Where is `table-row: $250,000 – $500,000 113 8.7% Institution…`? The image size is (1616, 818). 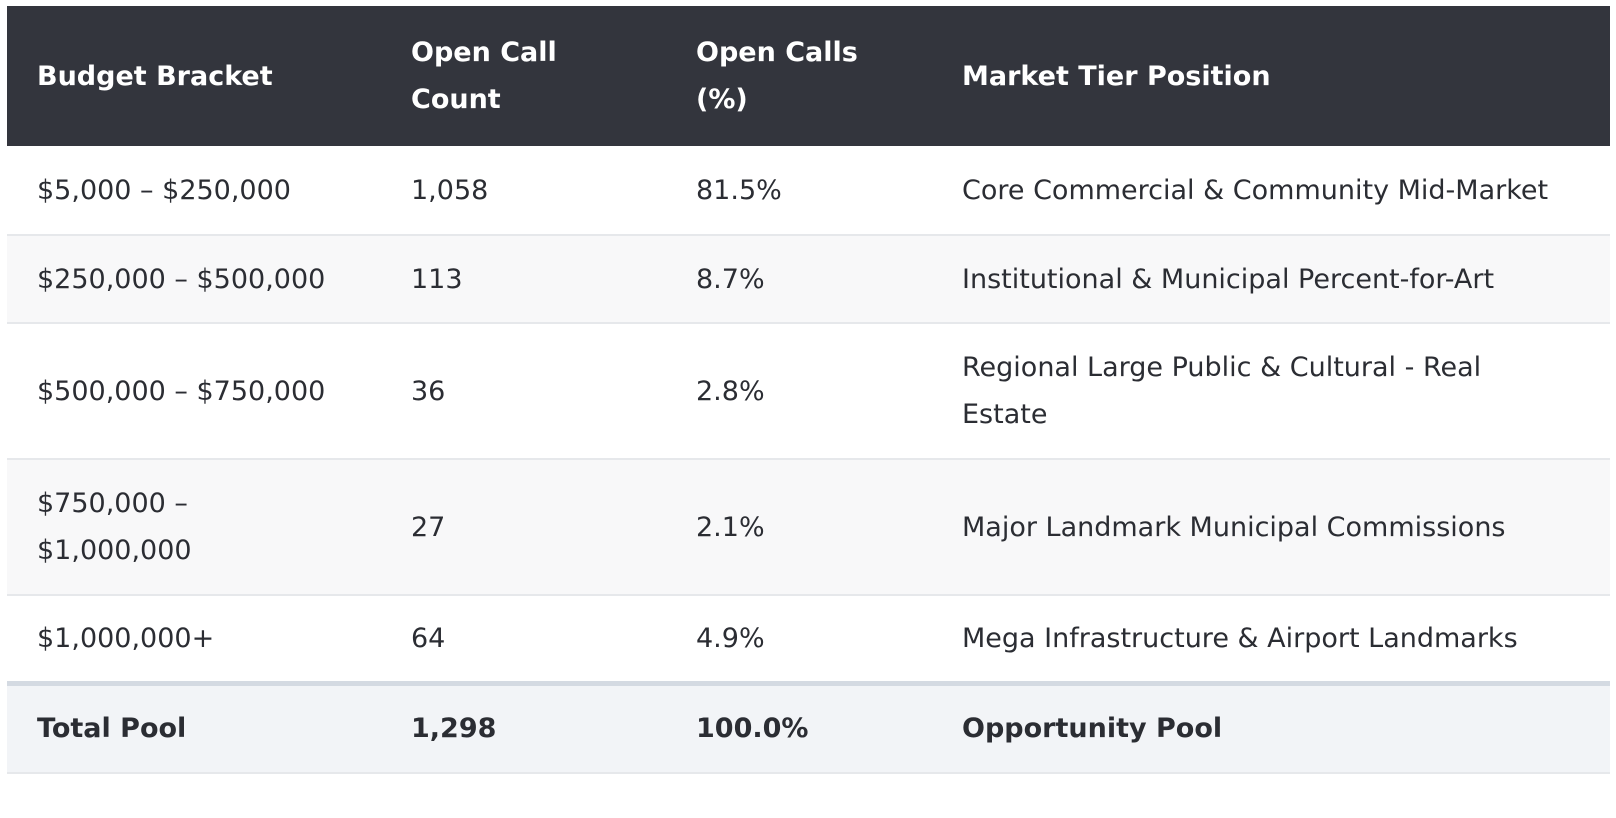
table-row: $250,000 – $500,000 113 8.7% Institution… is located at coordinates (808, 279).